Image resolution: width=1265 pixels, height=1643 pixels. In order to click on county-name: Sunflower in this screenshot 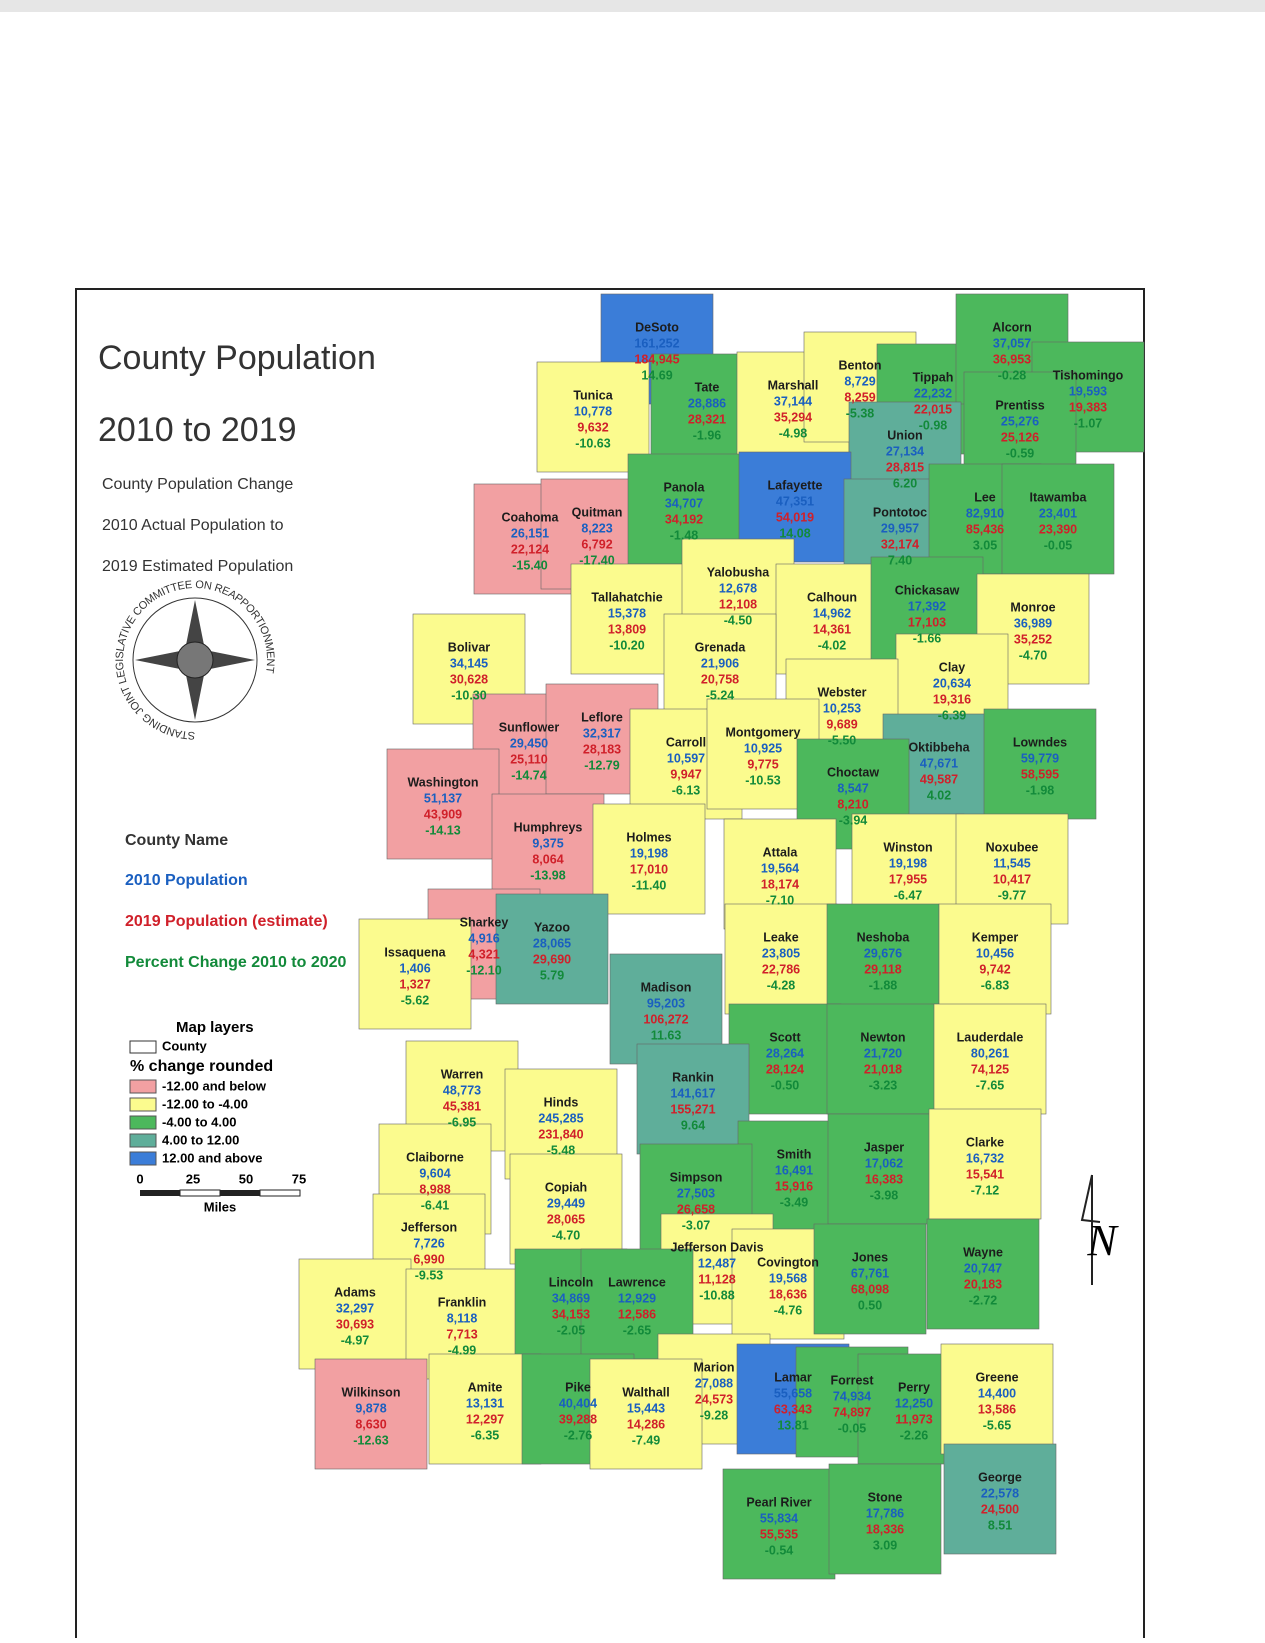, I will do `click(529, 727)`.